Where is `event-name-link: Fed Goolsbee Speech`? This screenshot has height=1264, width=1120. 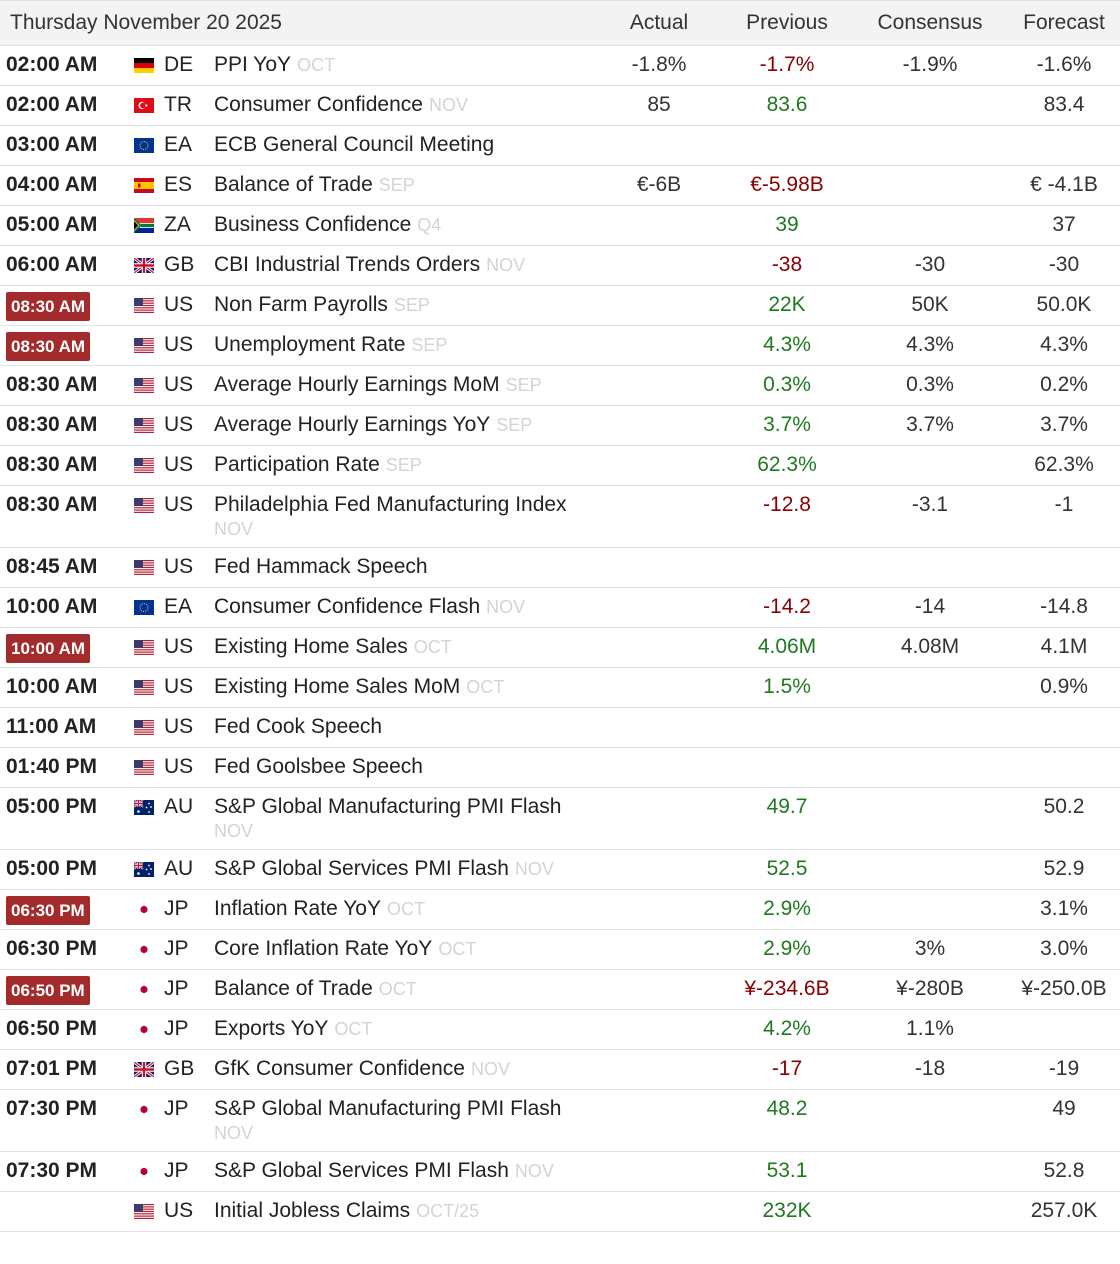
event-name-link: Fed Goolsbee Speech is located at coordinates (318, 766).